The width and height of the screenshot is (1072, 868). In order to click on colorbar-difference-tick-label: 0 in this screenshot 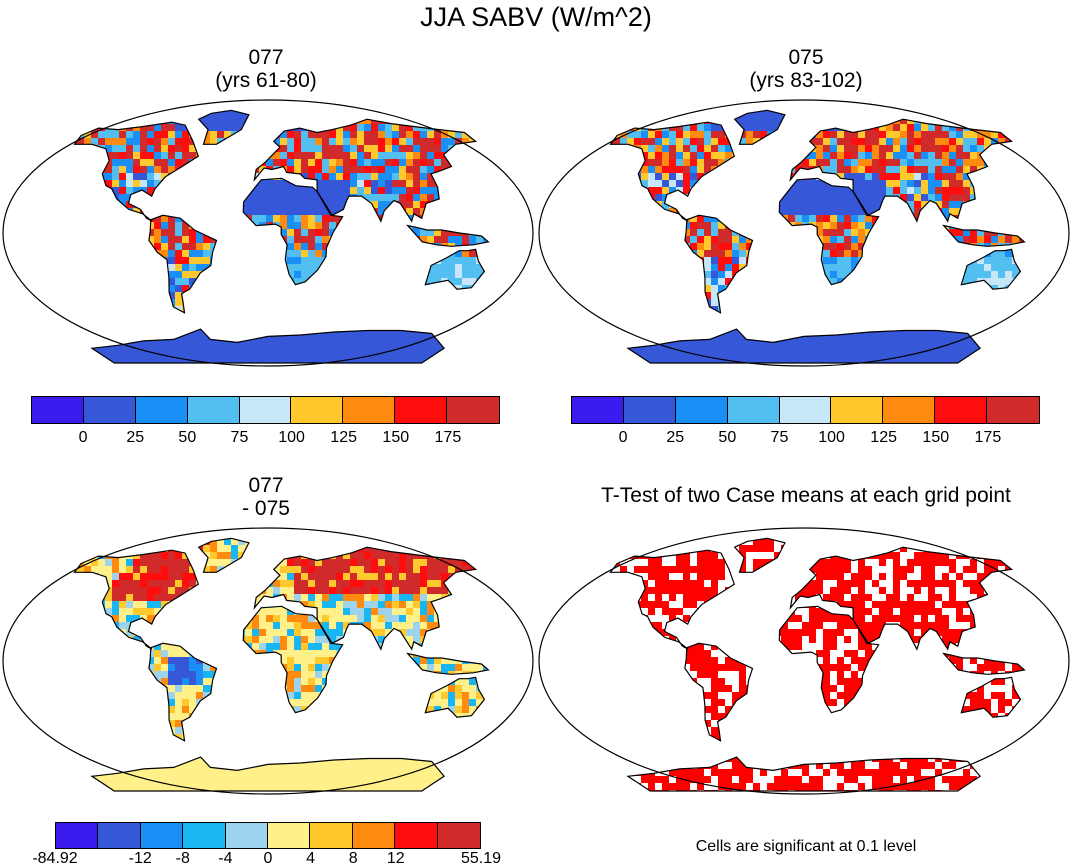, I will do `click(268, 858)`.